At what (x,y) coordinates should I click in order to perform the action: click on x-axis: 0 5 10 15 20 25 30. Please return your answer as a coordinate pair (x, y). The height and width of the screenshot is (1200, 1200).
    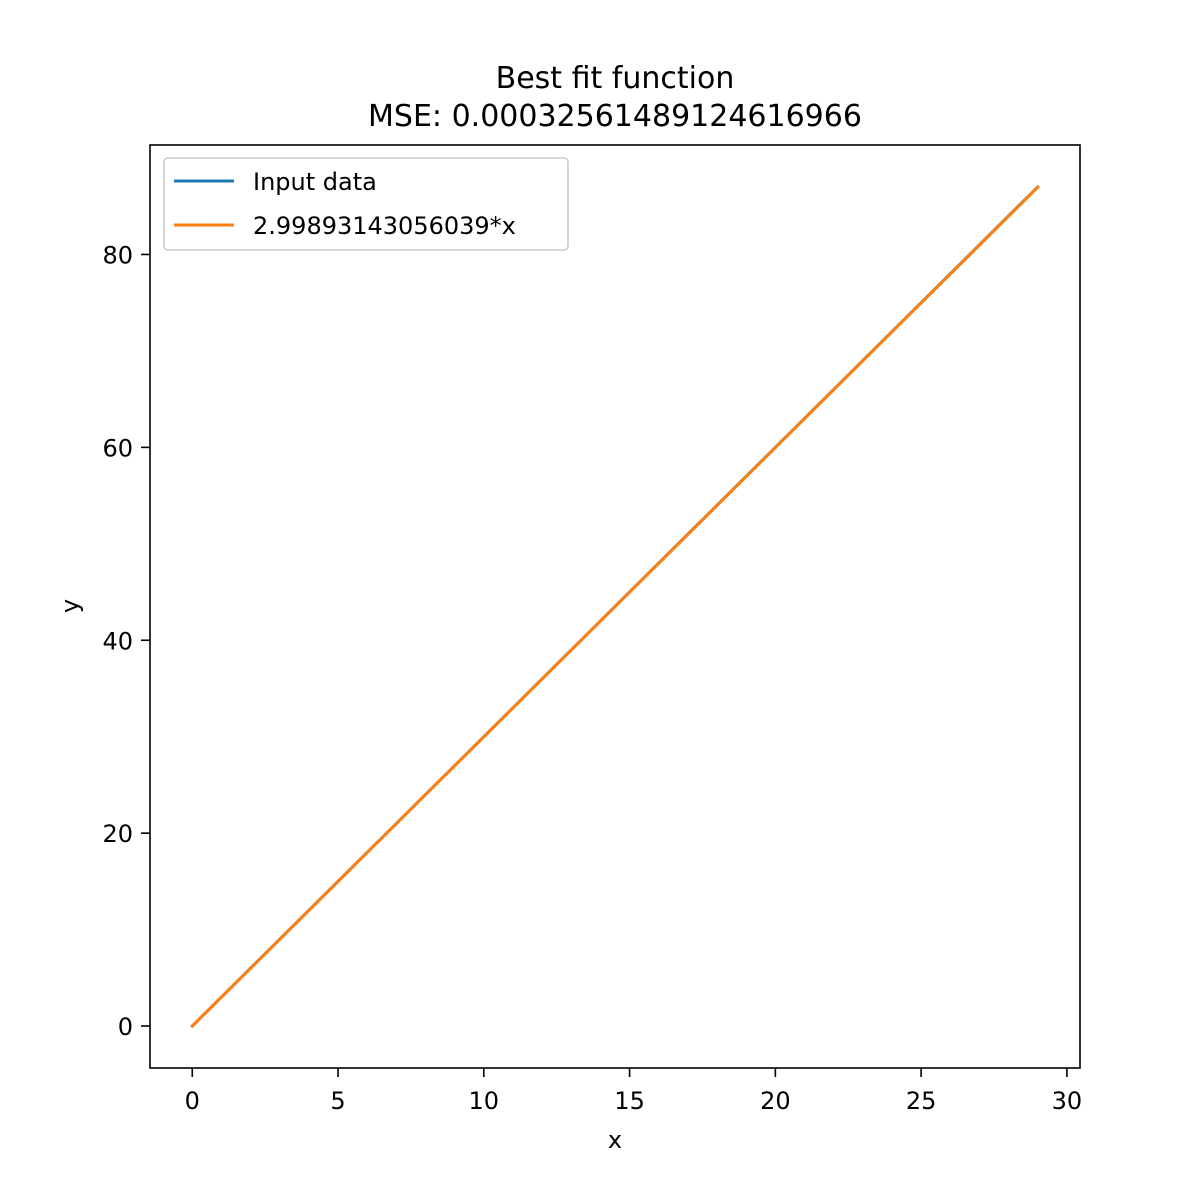
    Looking at the image, I should click on (634, 1091).